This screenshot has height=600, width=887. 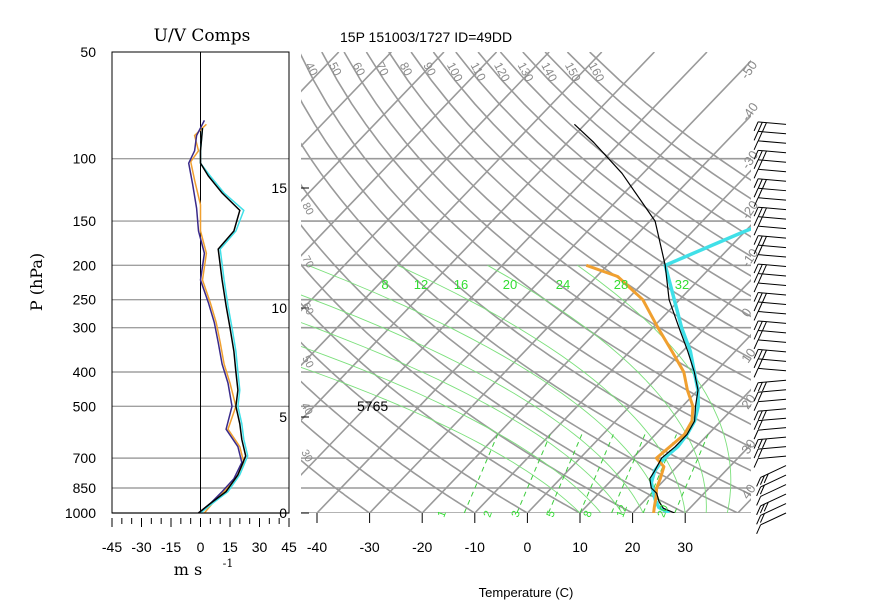 I want to click on left-adiabat-label: 60, so click(x=307, y=309).